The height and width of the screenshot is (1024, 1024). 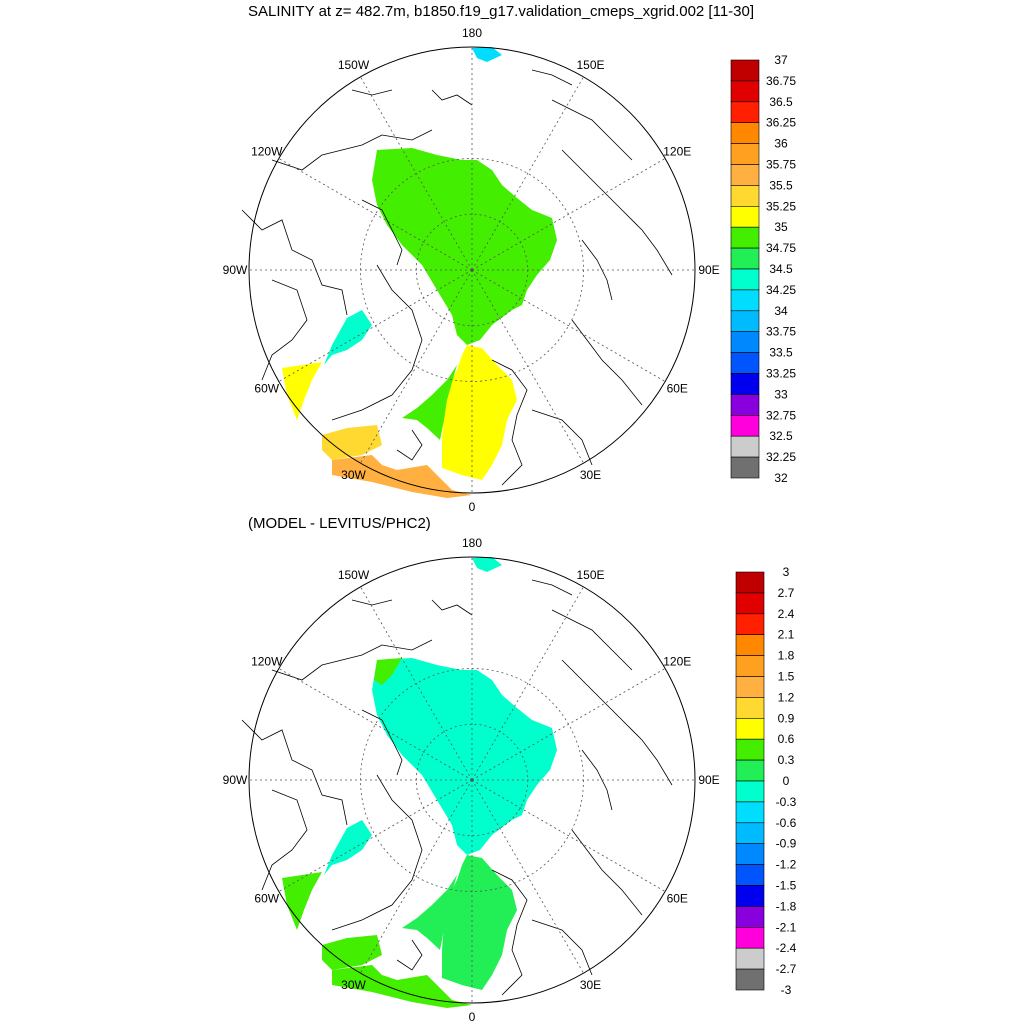 What do you see at coordinates (479, 922) in the screenshot?
I see `region-fram-strait-and-nordic-seas` at bounding box center [479, 922].